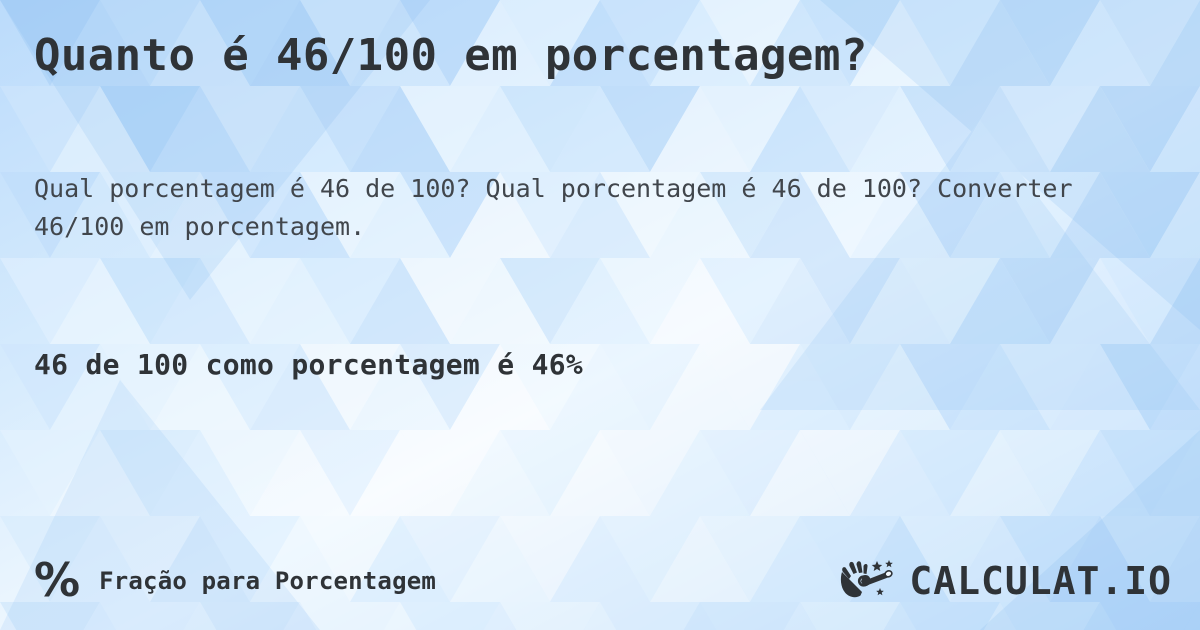 The width and height of the screenshot is (1200, 630). Describe the element at coordinates (867, 579) in the screenshot. I see `magic-wand-hand-icon` at that location.